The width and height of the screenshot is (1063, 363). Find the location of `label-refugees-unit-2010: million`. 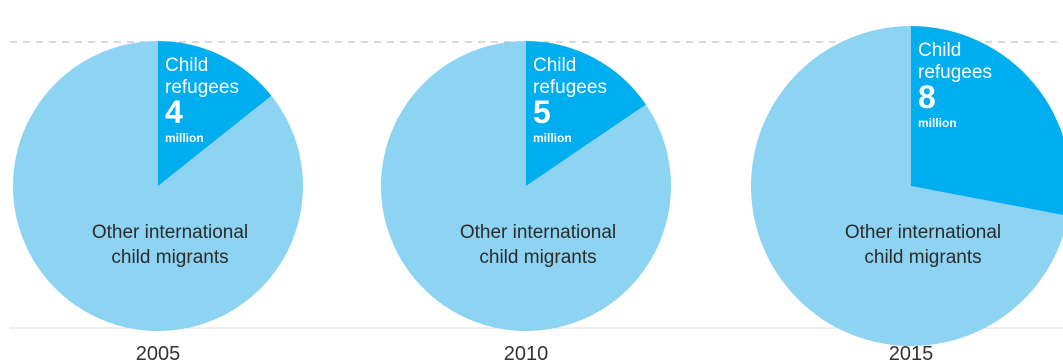

label-refugees-unit-2010: million is located at coordinates (552, 138).